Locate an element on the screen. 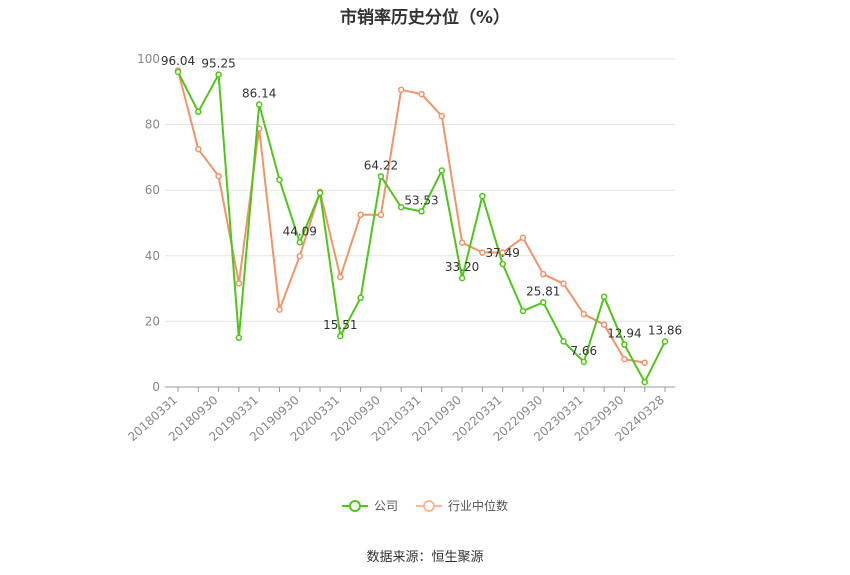 The image size is (850, 575). data-source: 数据来源：恒生聚源 is located at coordinates (425, 557).